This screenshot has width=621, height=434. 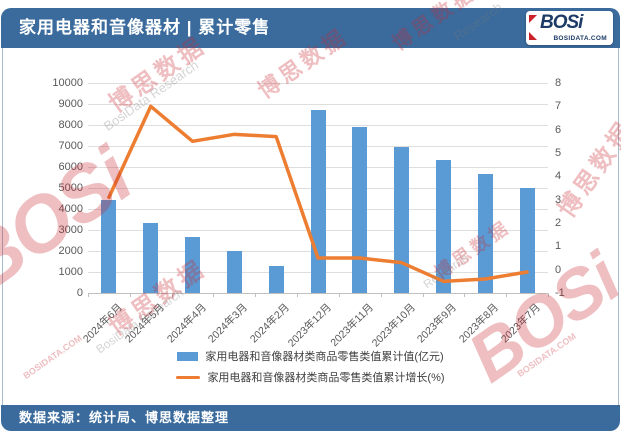 What do you see at coordinates (79, 293) in the screenshot?
I see `y-axis-left-tick-label: 0` at bounding box center [79, 293].